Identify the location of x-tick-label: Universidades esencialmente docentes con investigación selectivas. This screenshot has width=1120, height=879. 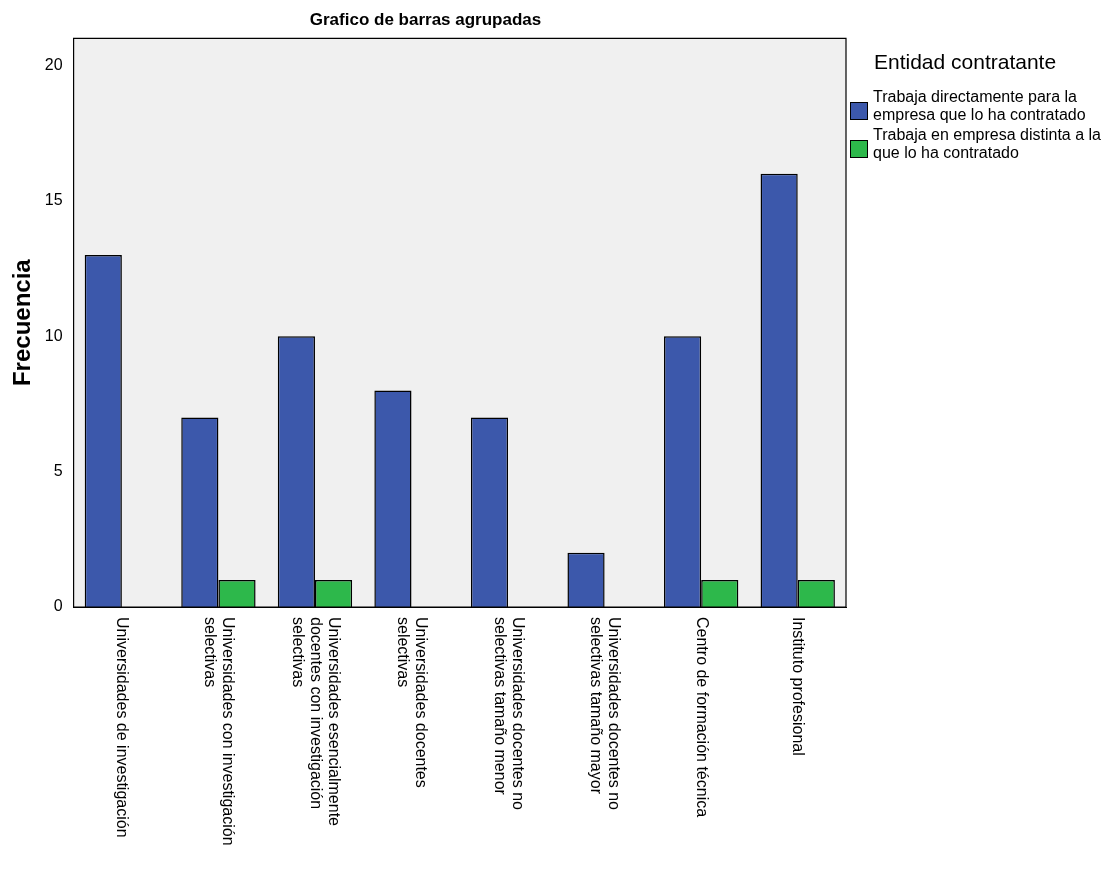
(316, 722).